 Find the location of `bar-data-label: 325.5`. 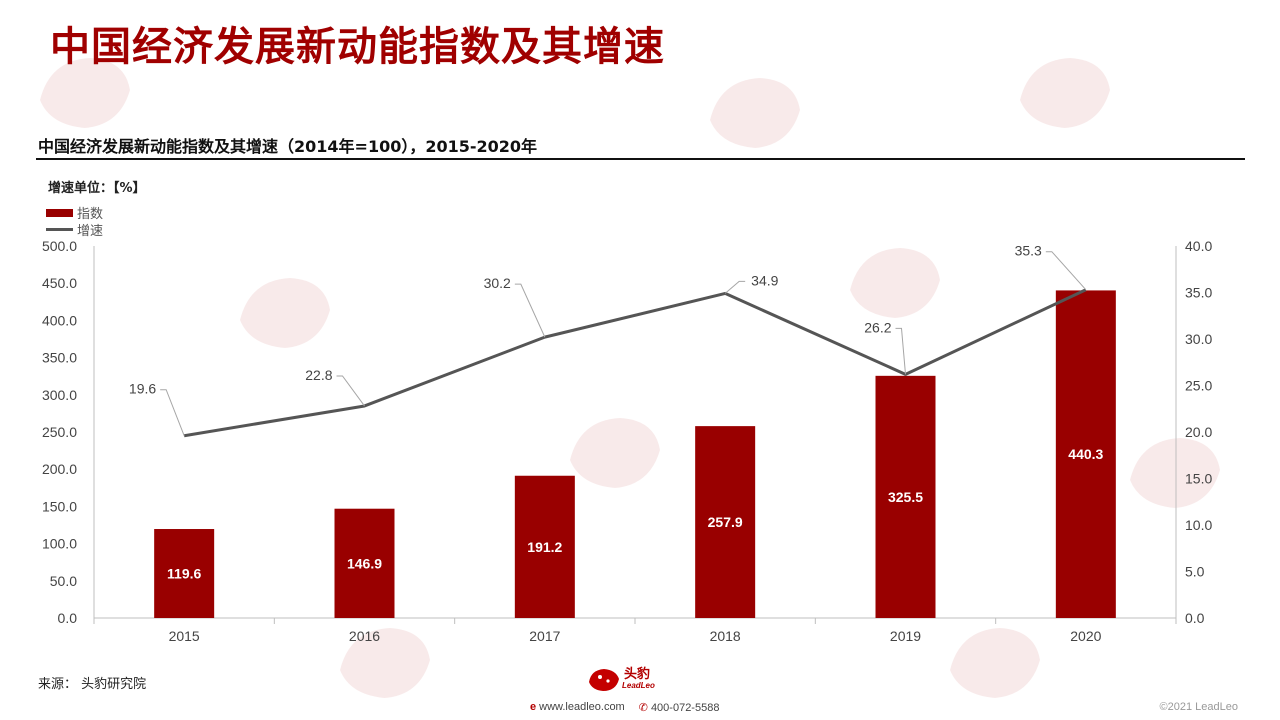

bar-data-label: 325.5 is located at coordinates (905, 497).